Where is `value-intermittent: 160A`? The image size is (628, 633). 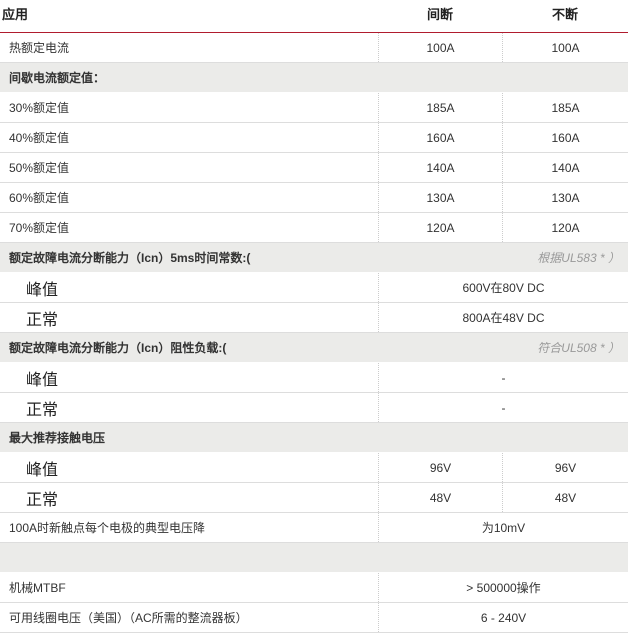
value-intermittent: 160A is located at coordinates (440, 137).